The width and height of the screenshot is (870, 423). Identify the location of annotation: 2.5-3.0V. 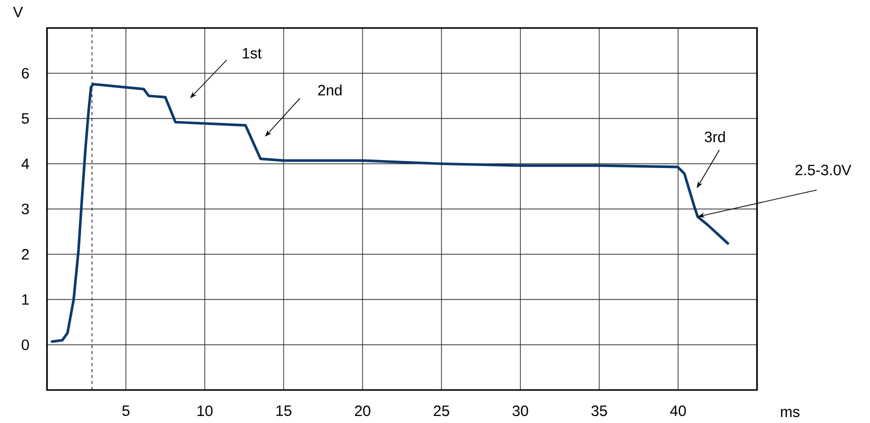
(823, 170).